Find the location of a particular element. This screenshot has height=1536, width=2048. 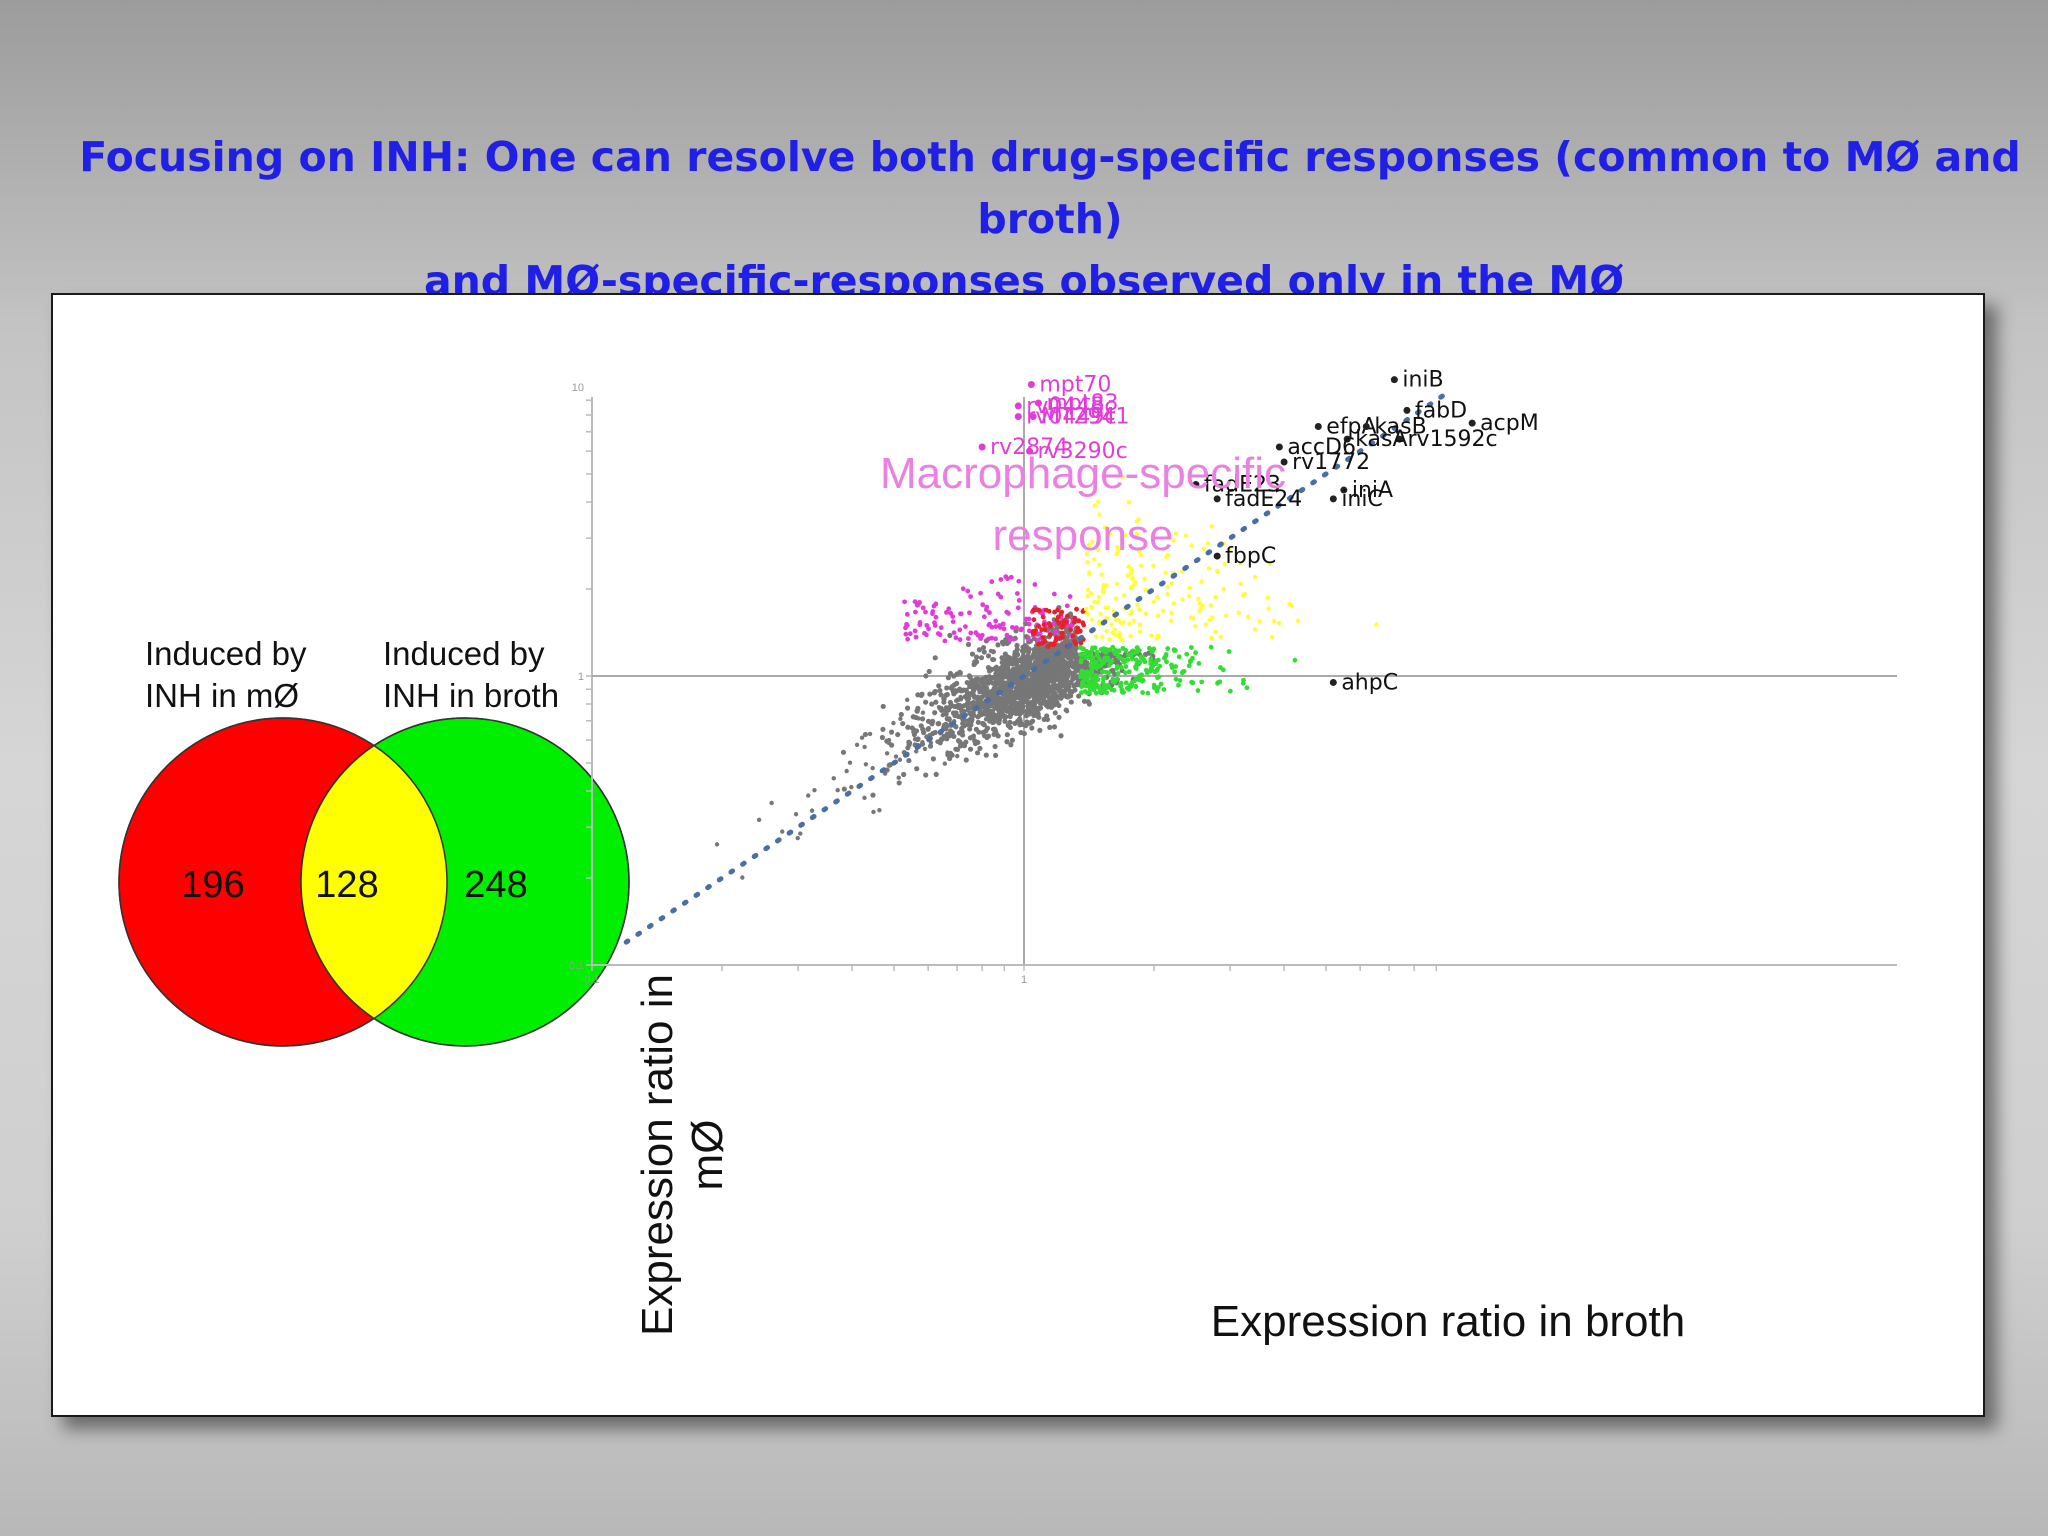

common-gene-label: rv1592c is located at coordinates (1453, 439).